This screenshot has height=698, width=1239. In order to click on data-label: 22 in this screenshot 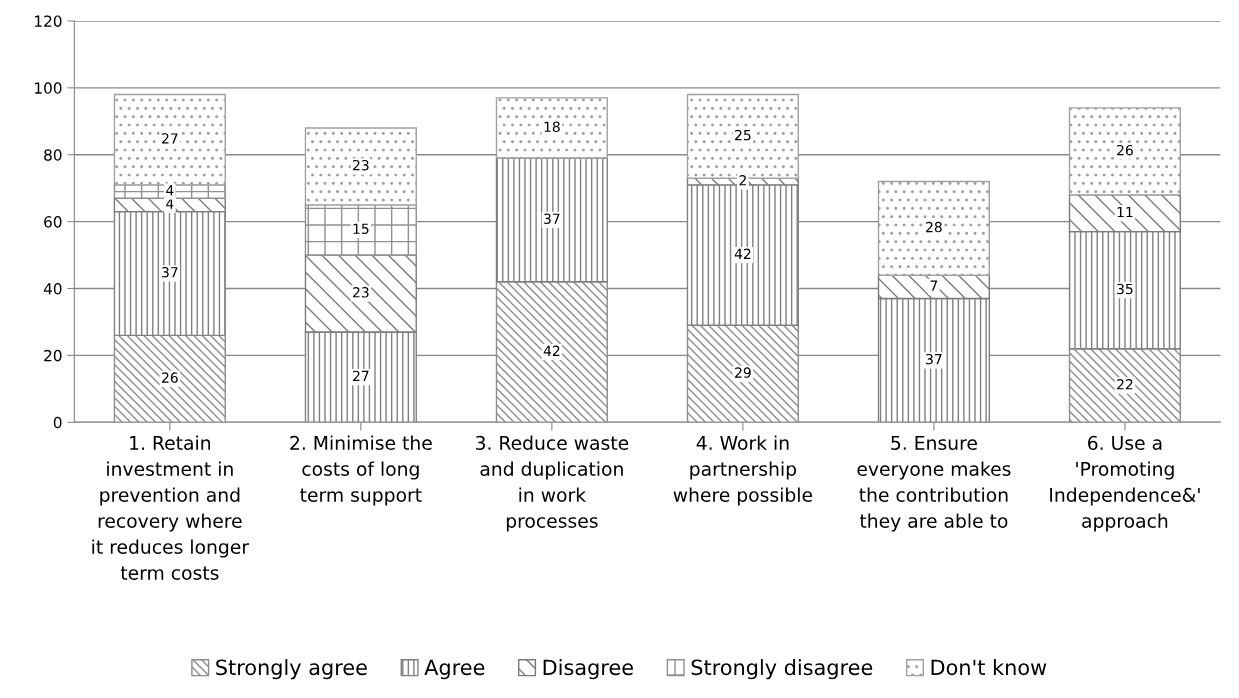, I will do `click(1125, 384)`.